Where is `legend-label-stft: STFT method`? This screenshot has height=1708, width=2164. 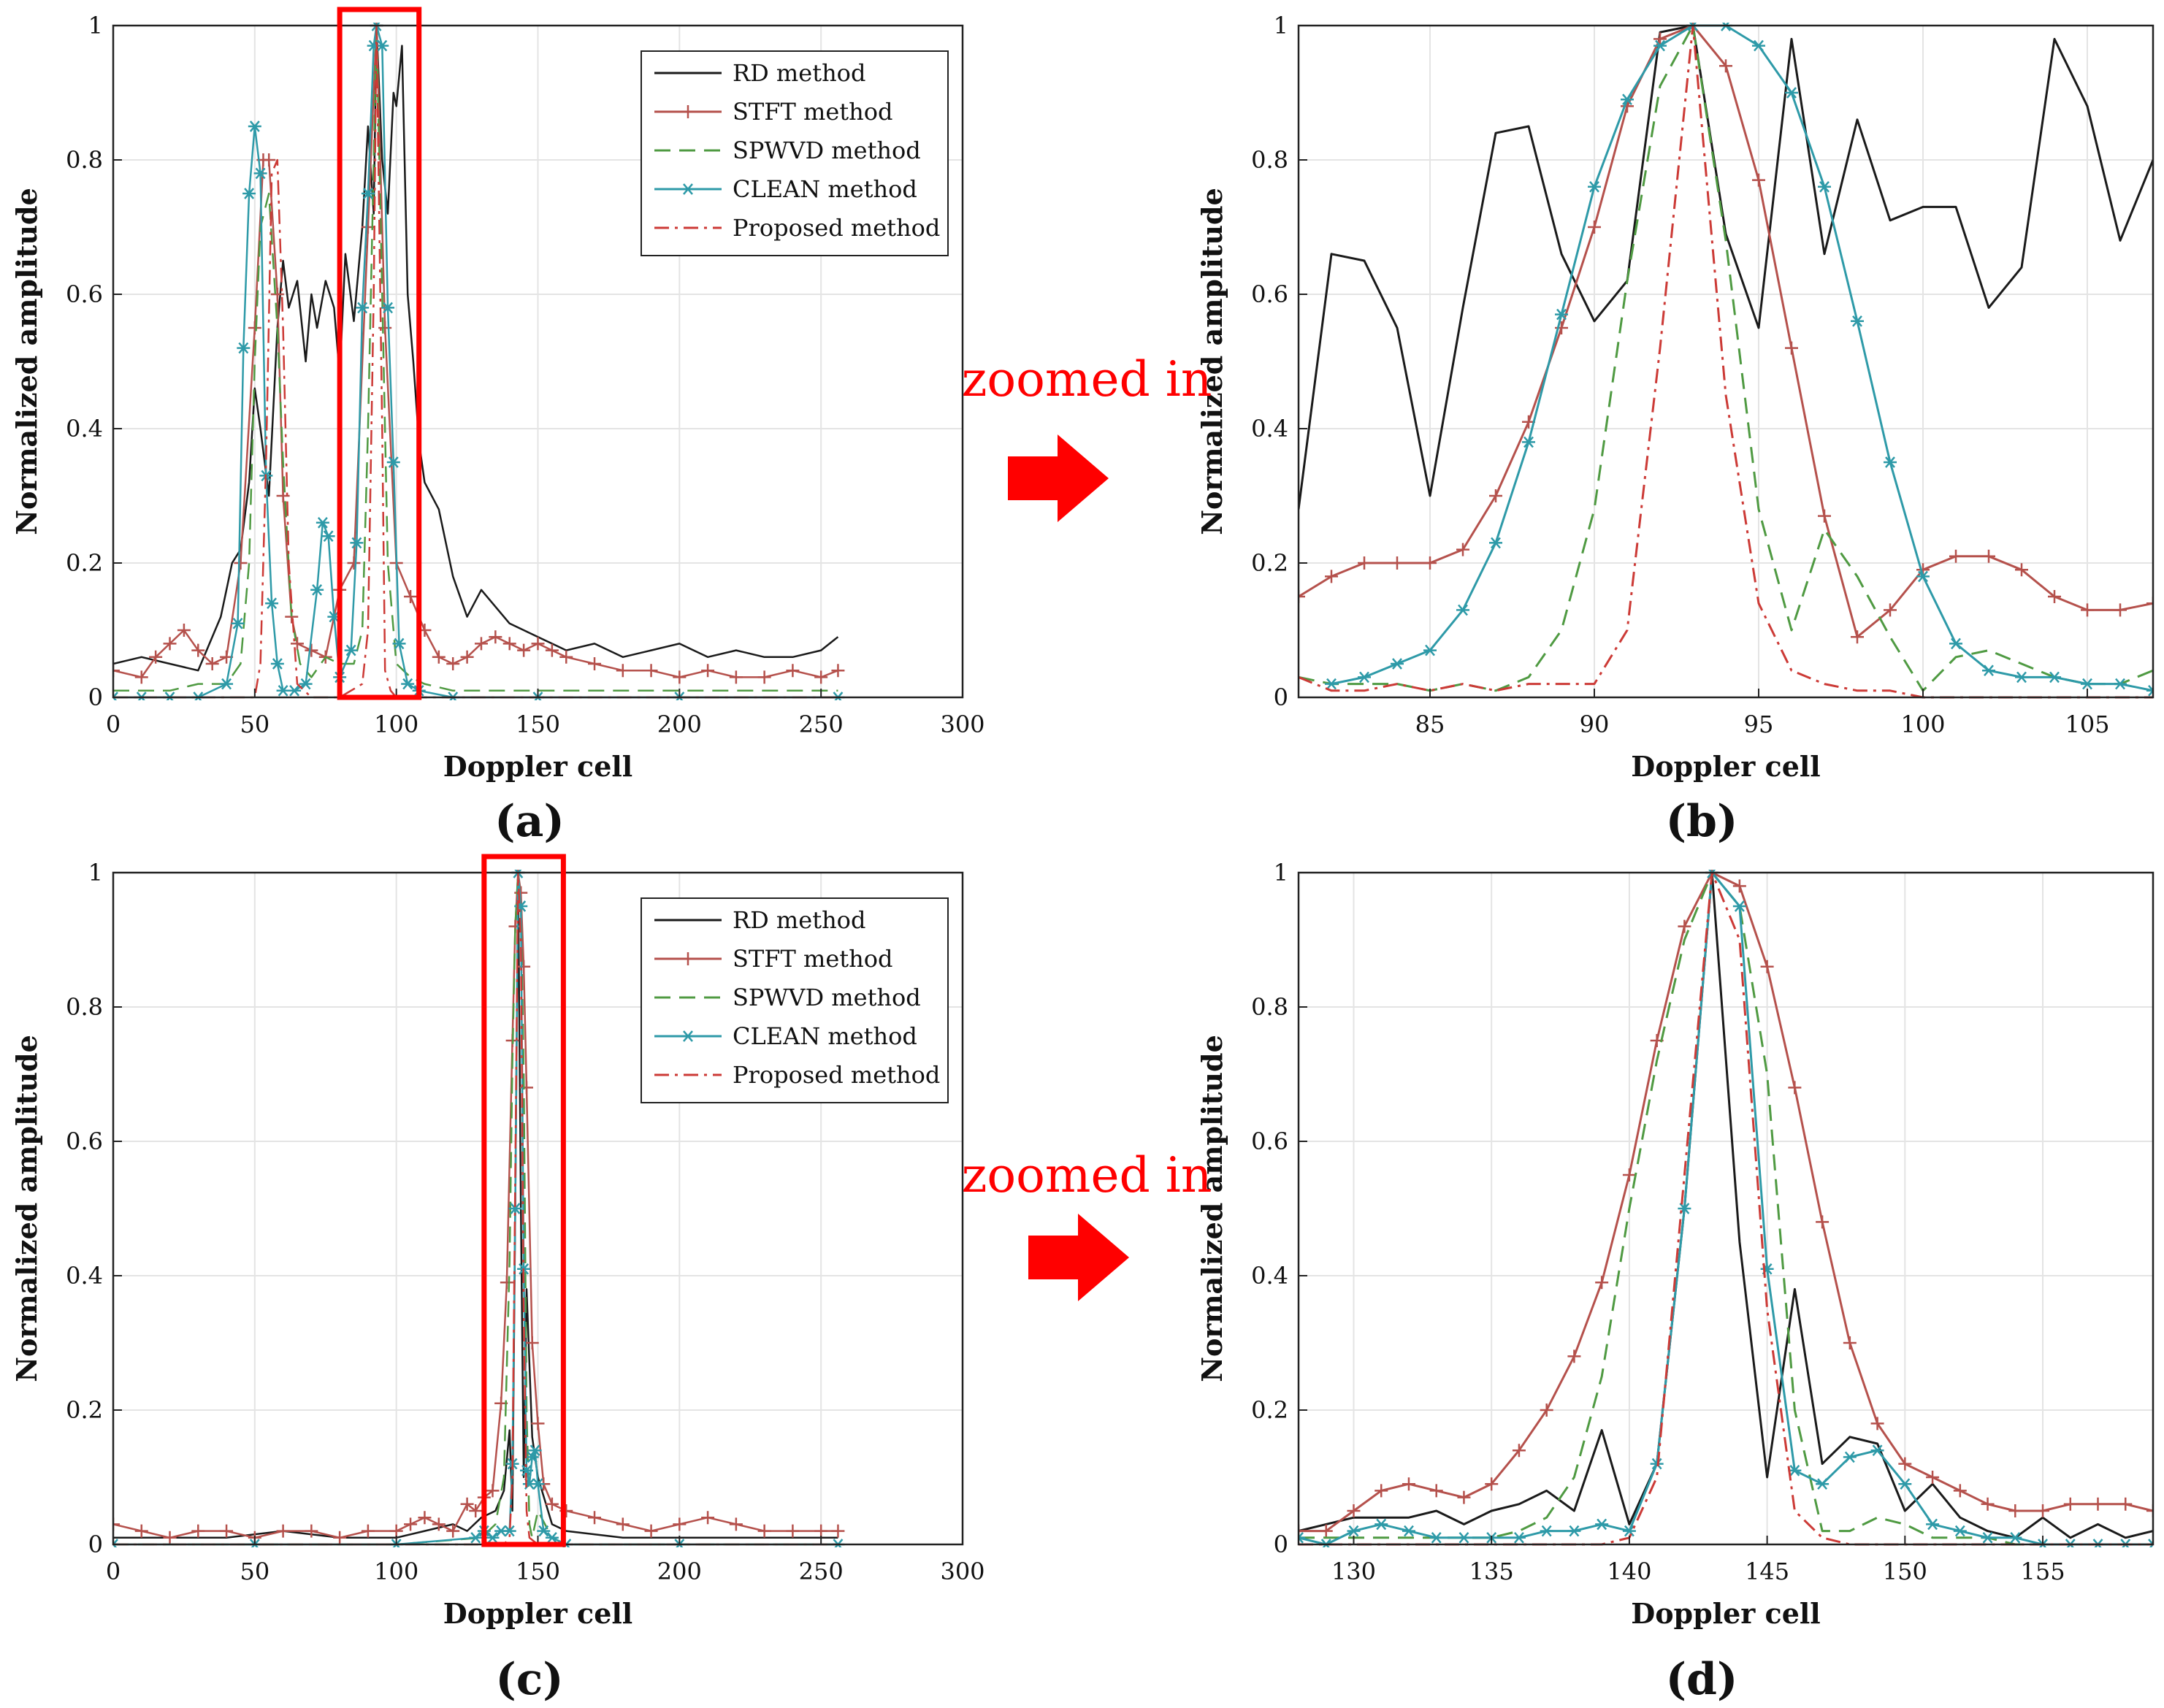
legend-label-stft: STFT method is located at coordinates (813, 959).